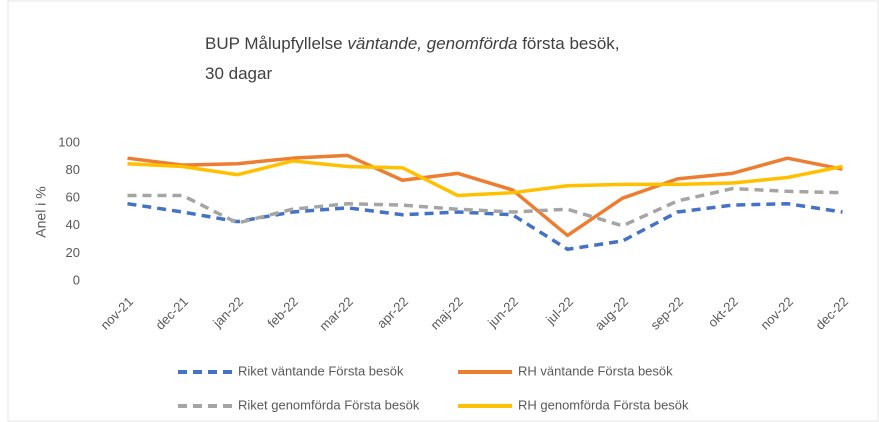  Describe the element at coordinates (329, 404) in the screenshot. I see `legend-label: Riket genomförda Första besök` at that location.